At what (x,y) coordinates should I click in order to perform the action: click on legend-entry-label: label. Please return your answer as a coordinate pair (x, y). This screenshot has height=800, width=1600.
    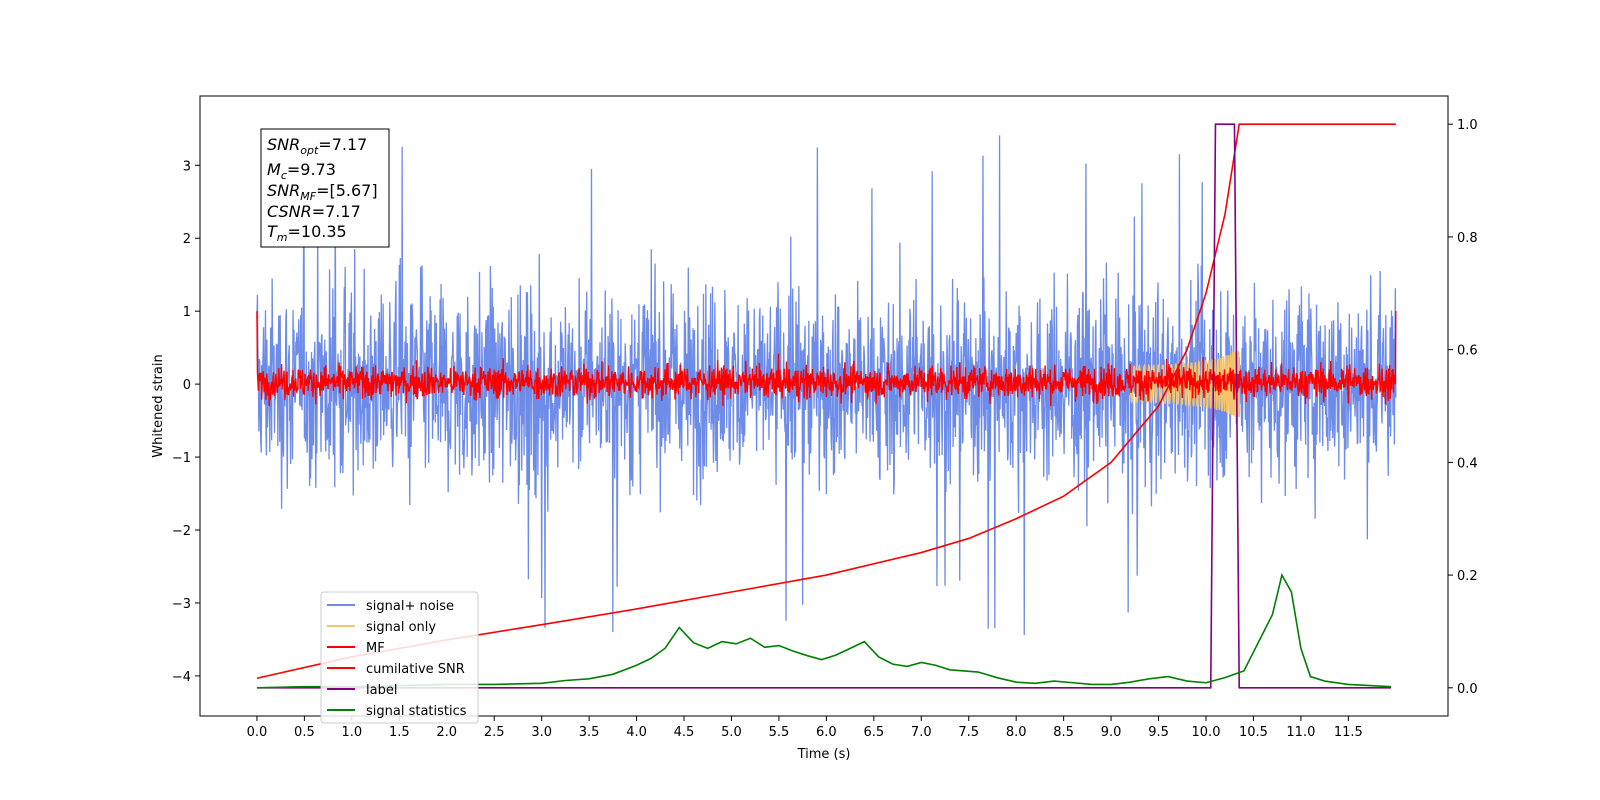
    Looking at the image, I should click on (362, 690).